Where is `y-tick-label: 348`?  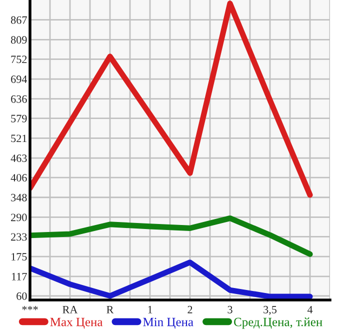
y-tick-label: 348 is located at coordinates (19, 198).